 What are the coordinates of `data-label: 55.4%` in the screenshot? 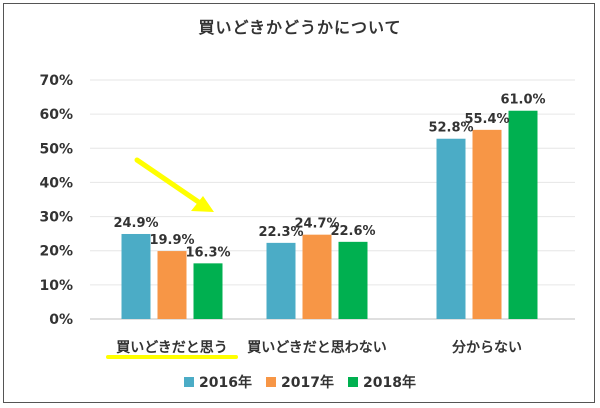 It's located at (486, 119).